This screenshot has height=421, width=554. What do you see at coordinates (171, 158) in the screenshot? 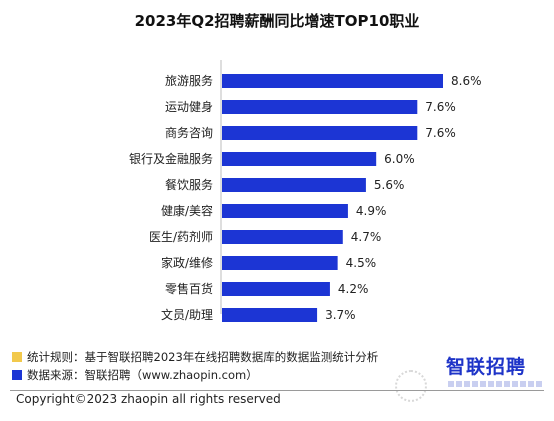
I see `category-label: 银行及金融服务` at bounding box center [171, 158].